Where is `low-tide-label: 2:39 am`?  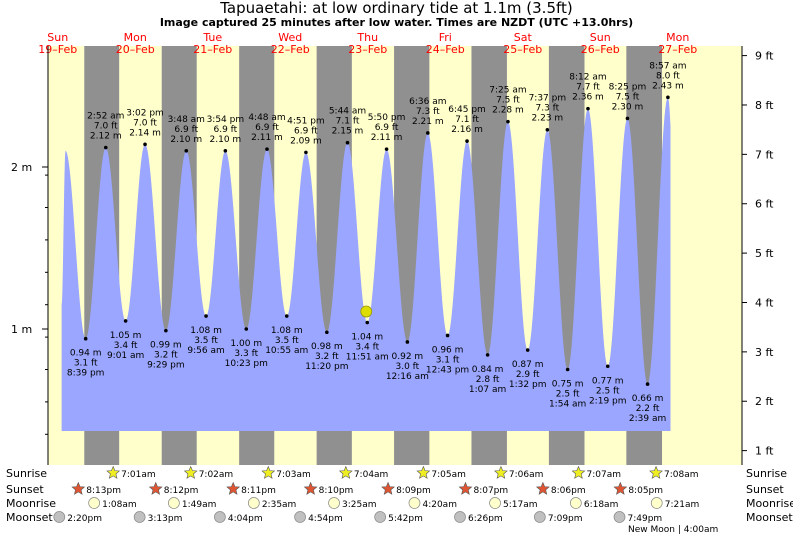
low-tide-label: 2:39 am is located at coordinates (647, 419).